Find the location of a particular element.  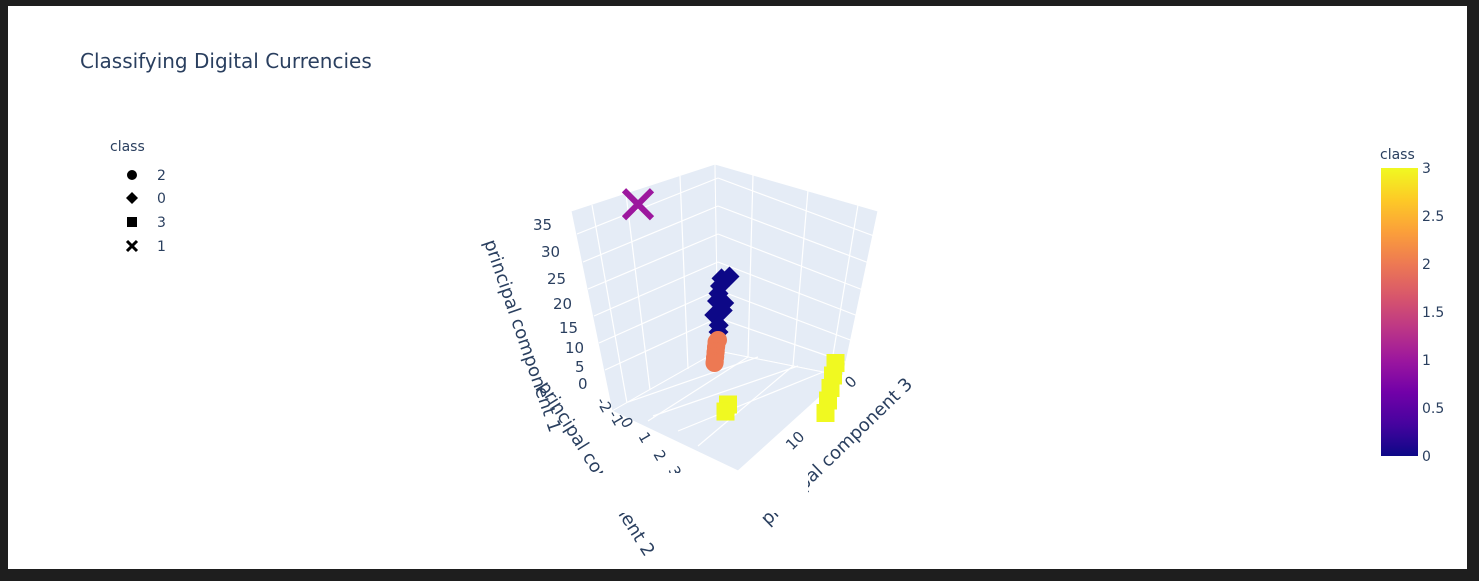

circle-icon is located at coordinates (132, 175).